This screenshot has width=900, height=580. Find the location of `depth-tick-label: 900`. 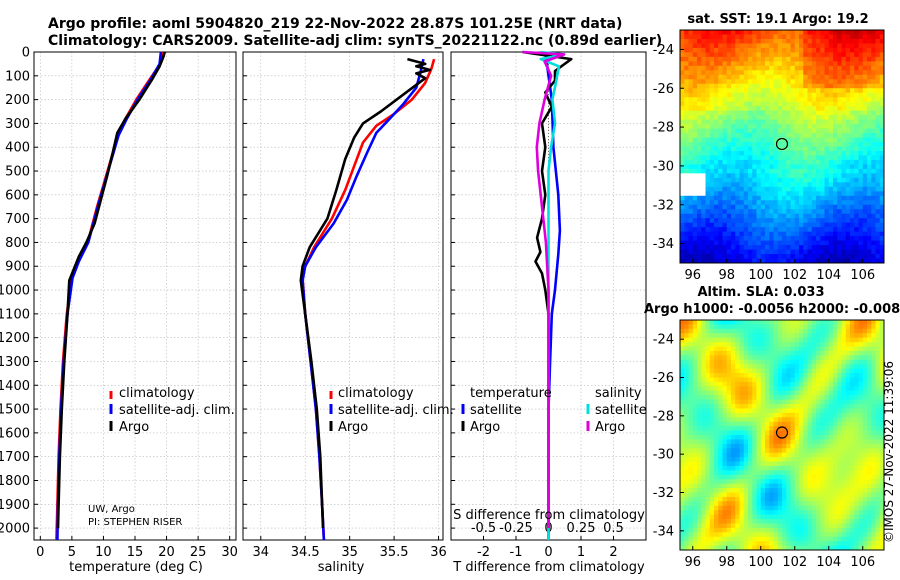

depth-tick-label: 900 is located at coordinates (17, 267).